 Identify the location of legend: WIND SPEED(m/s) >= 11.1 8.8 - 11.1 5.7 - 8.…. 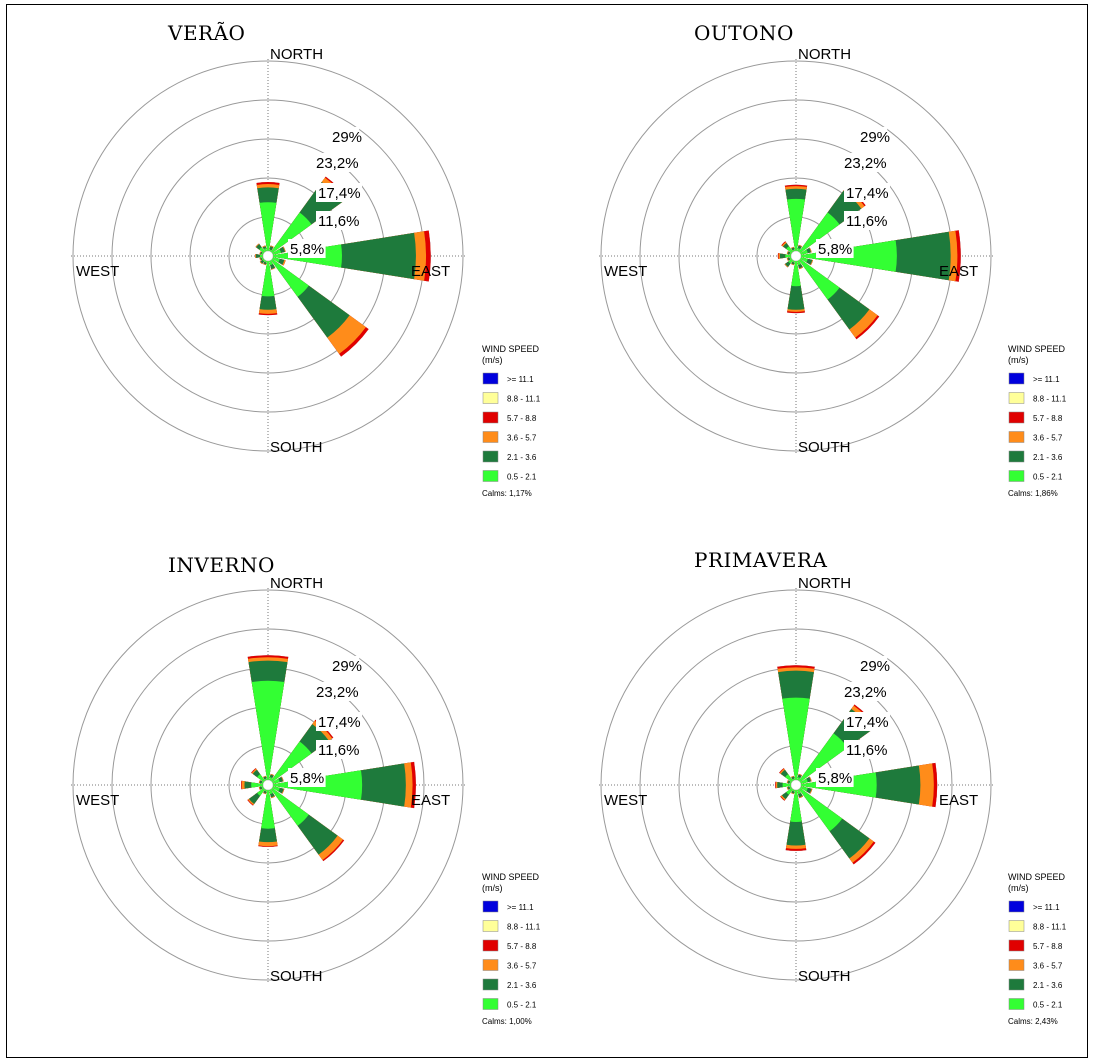
(1037, 949).